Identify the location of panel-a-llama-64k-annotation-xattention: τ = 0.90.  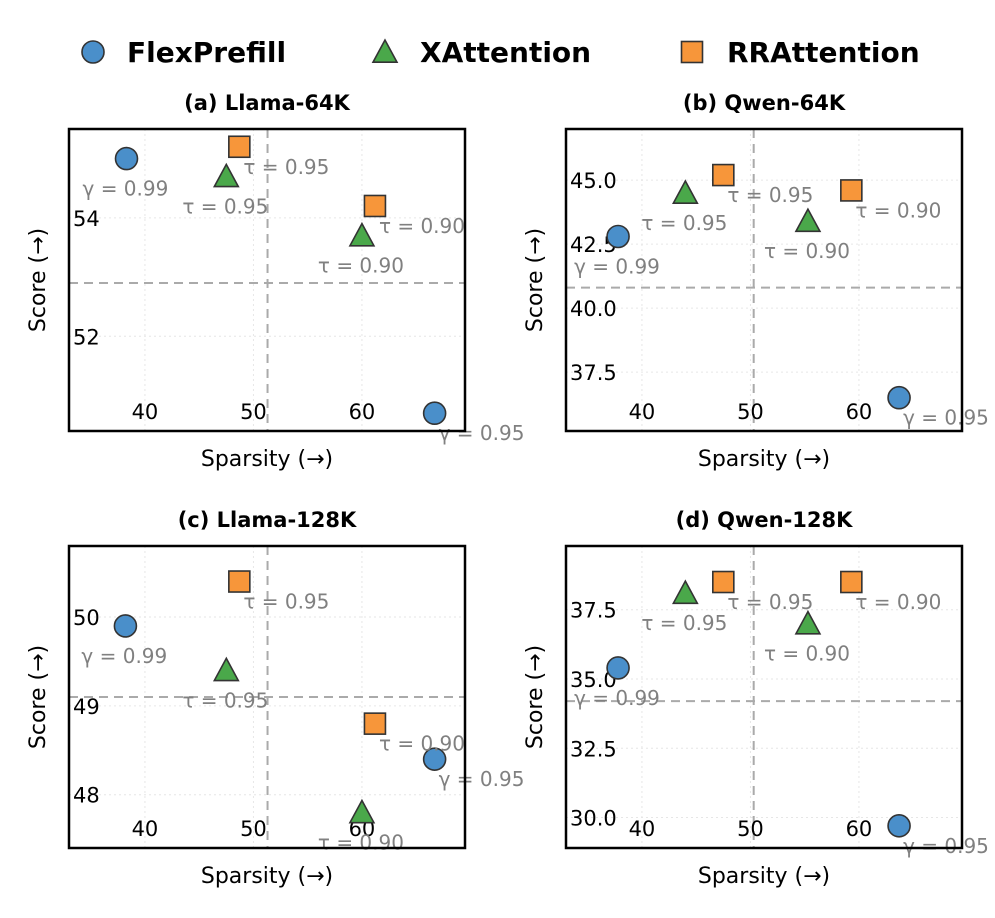
(361, 266).